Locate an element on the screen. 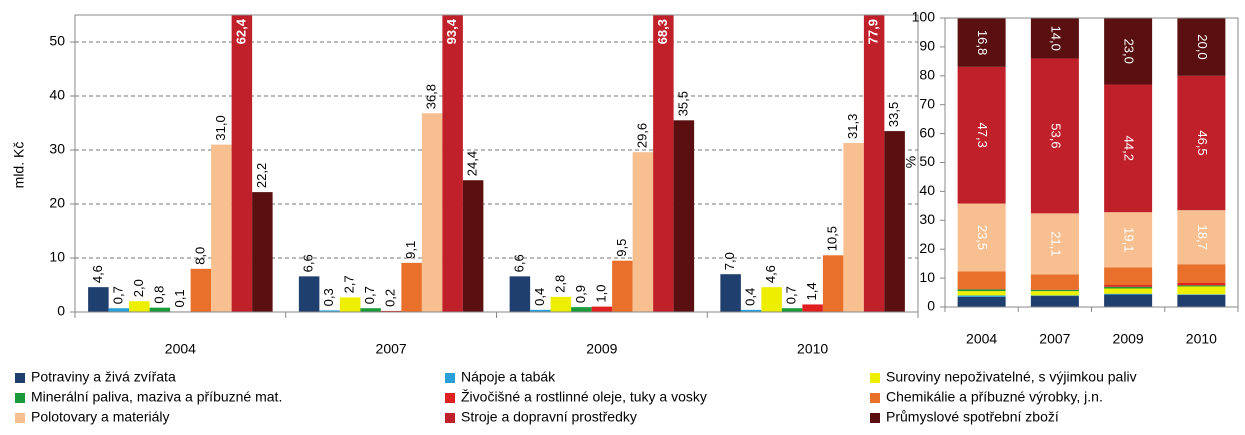 The width and height of the screenshot is (1245, 435). data-label: 46,5 is located at coordinates (1202, 142).